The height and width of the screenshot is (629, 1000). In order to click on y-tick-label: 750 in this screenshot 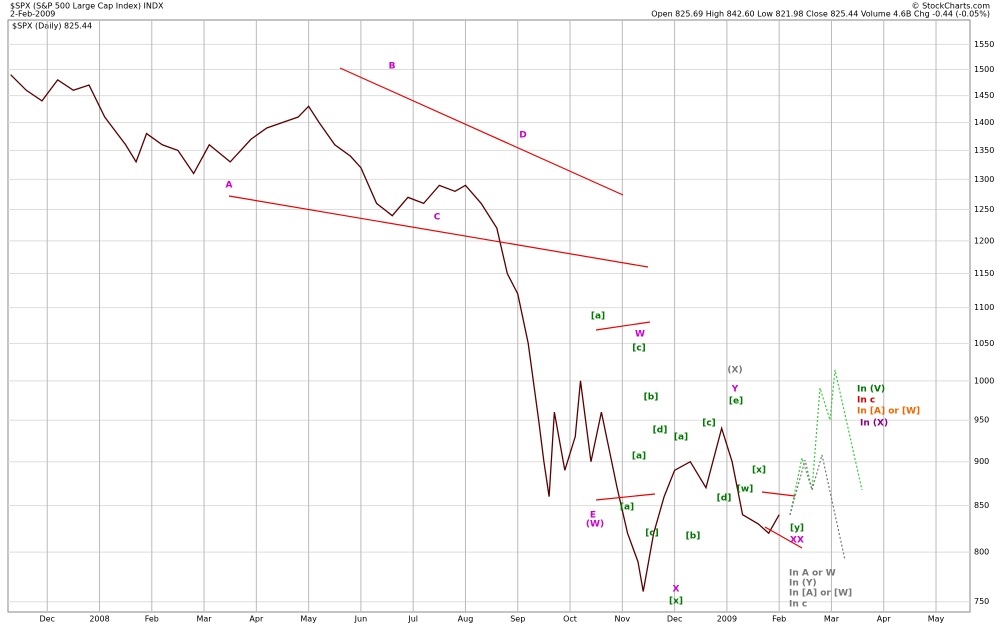, I will do `click(981, 601)`.